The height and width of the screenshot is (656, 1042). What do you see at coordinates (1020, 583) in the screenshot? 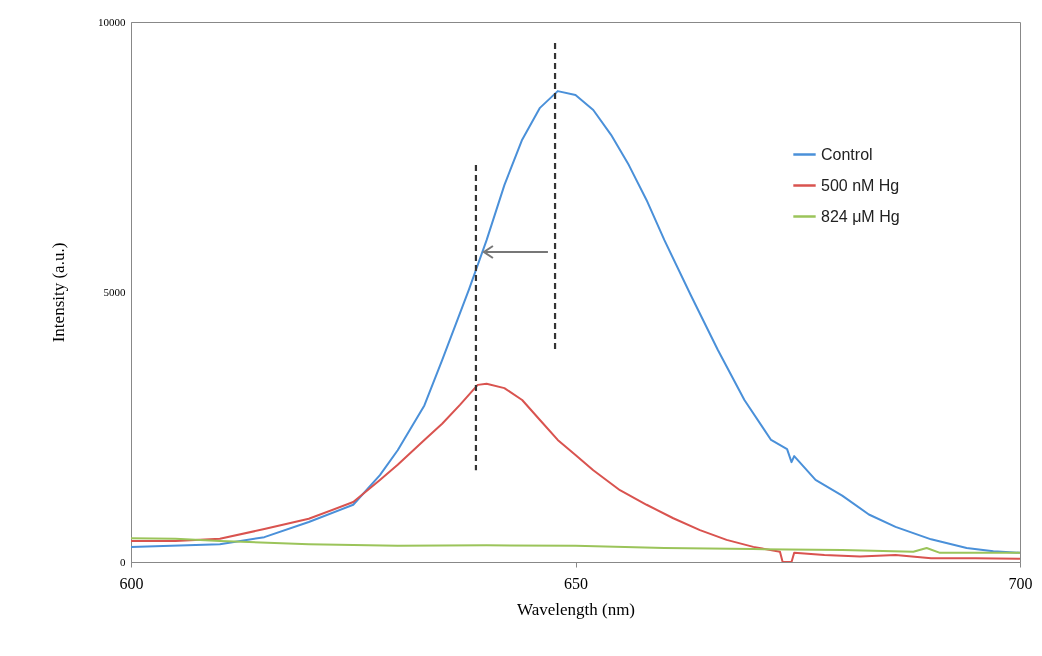
I see `x-tick-label: 700` at bounding box center [1020, 583].